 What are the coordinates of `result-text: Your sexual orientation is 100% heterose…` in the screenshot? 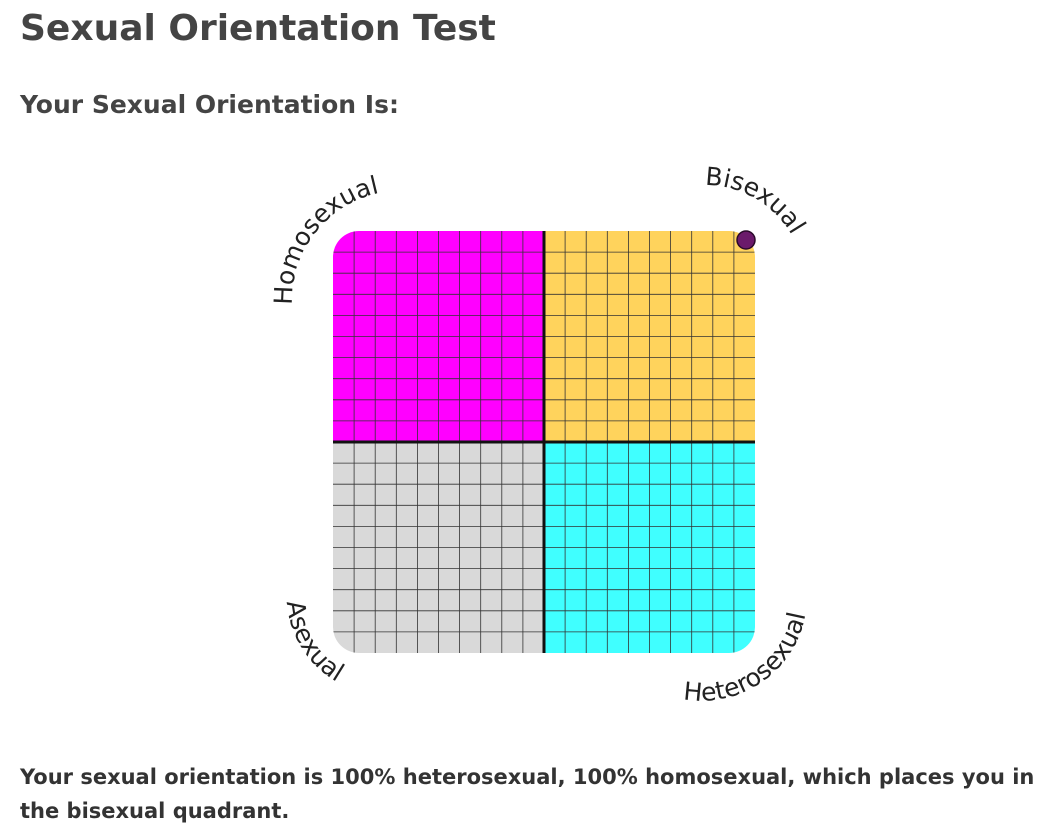 It's located at (527, 794).